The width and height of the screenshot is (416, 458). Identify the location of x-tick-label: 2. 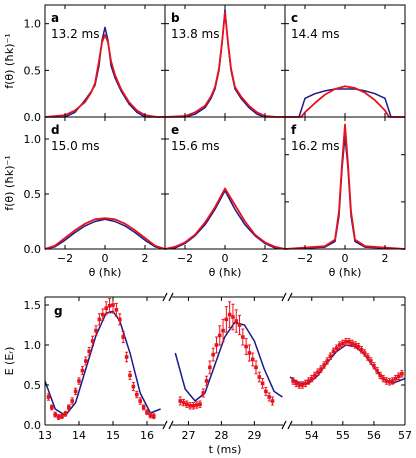
(265, 258).